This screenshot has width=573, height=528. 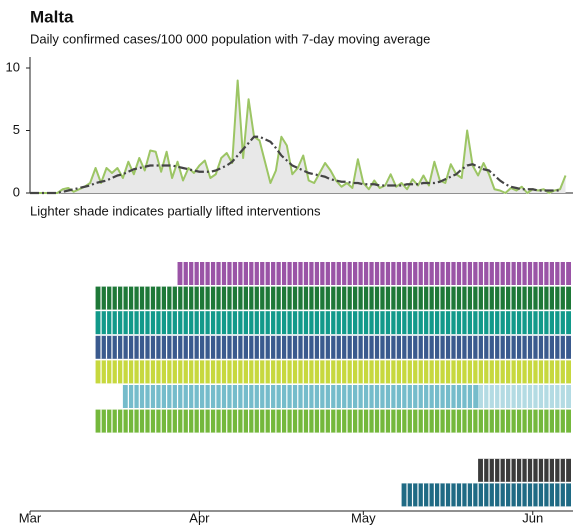 What do you see at coordinates (363, 517) in the screenshot?
I see `x-tick-label: May` at bounding box center [363, 517].